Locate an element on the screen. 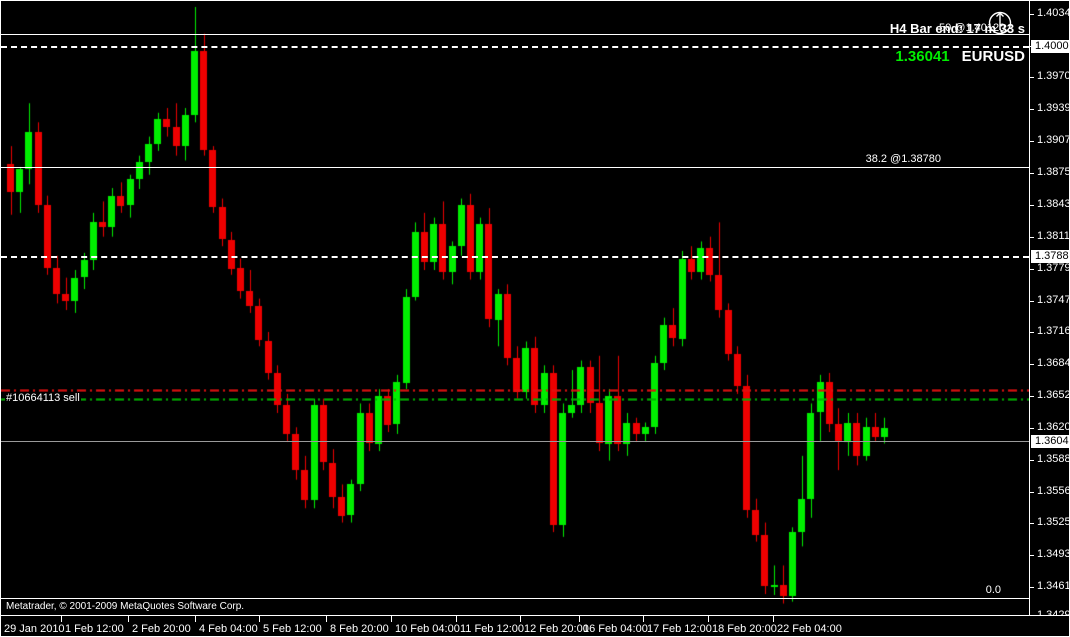 The width and height of the screenshot is (1070, 637). symbol-name-label: EURUSD is located at coordinates (993, 56).